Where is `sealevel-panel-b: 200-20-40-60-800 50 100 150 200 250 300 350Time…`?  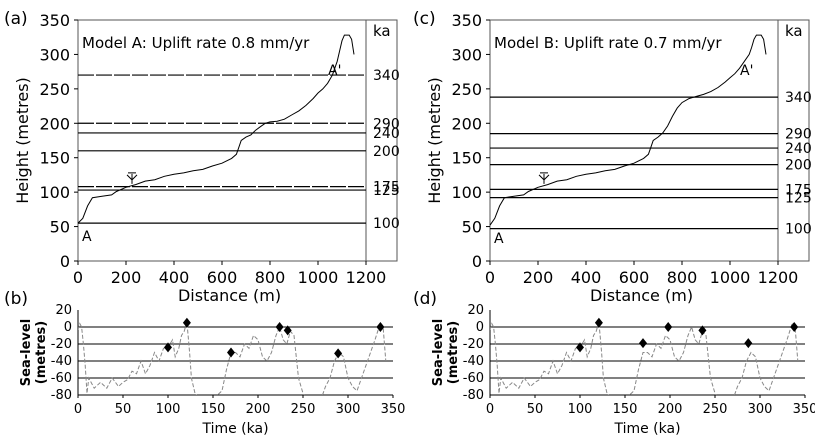
sealevel-panel-b: 200-20-40-60-800 50 100 150 200 250 300 350Time… is located at coordinates (212, 370).